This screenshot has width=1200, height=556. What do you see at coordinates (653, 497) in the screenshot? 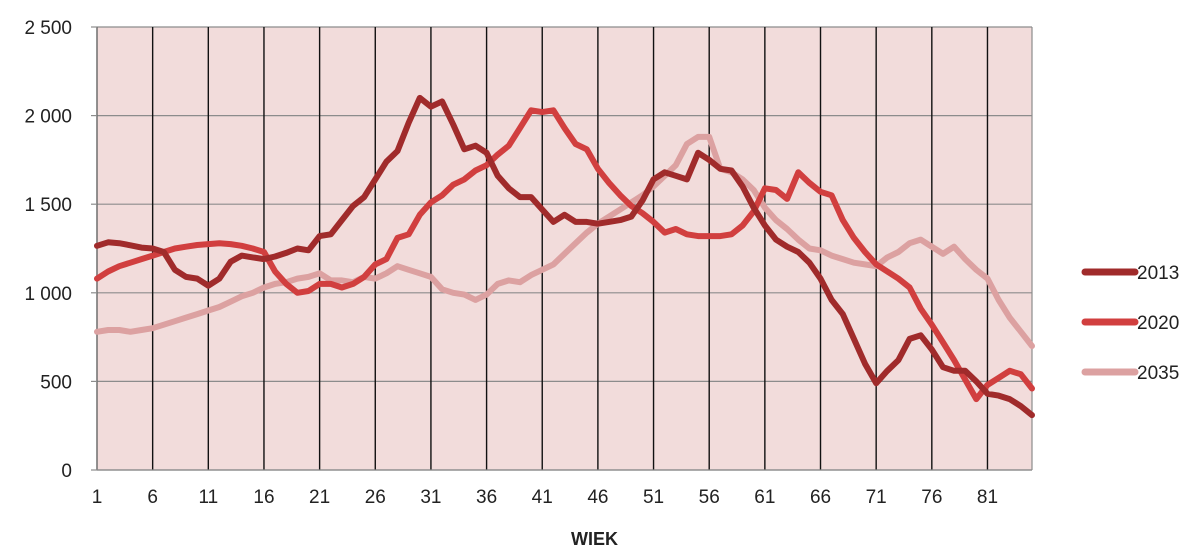
I see `x-tick-label: 51` at bounding box center [653, 497].